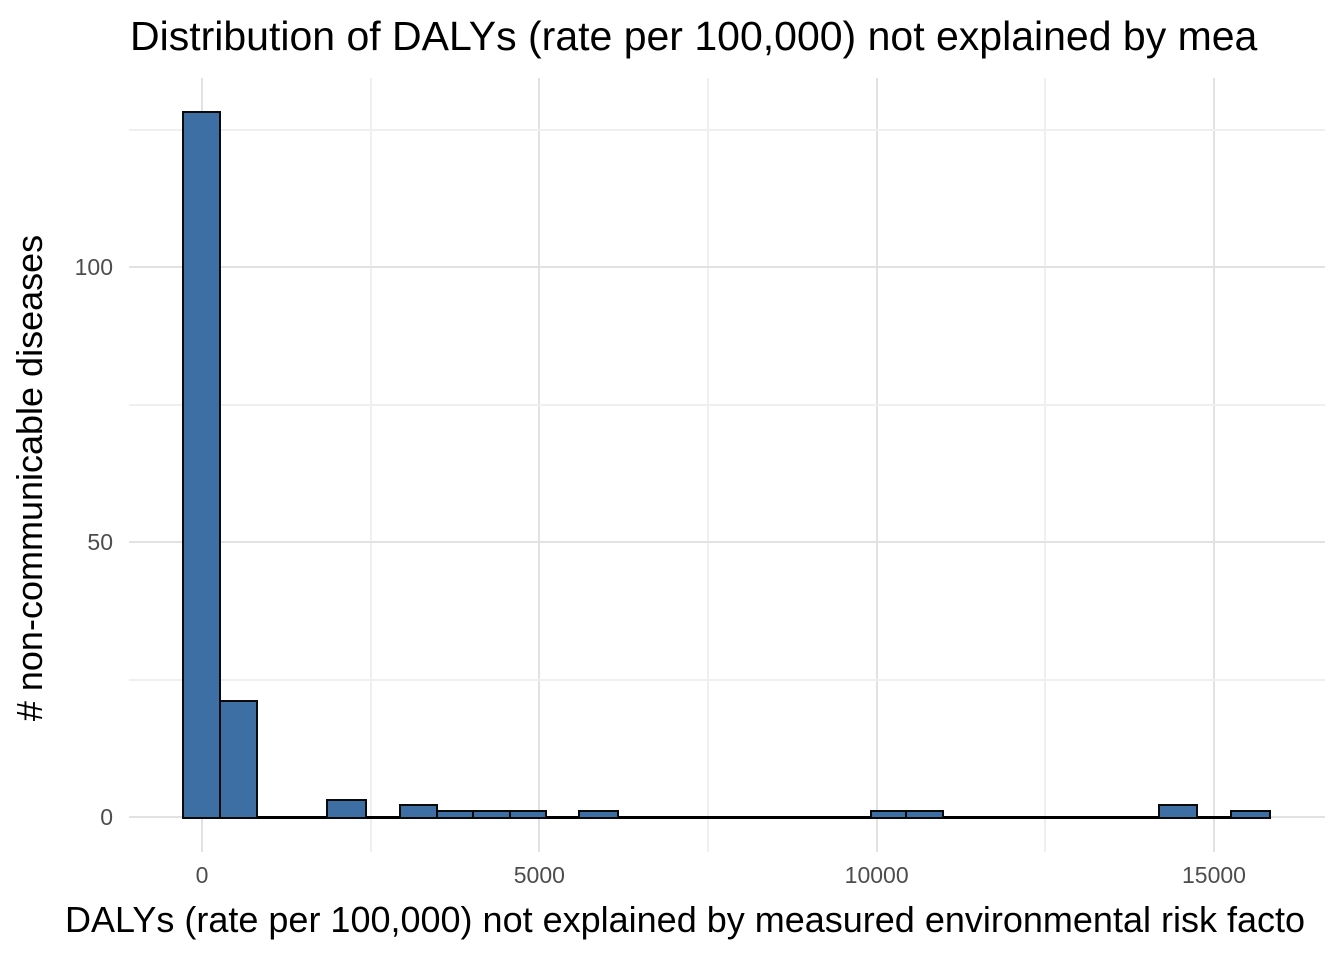  I want to click on y-axis-title: # non-communicable diseases, so click(29, 478).